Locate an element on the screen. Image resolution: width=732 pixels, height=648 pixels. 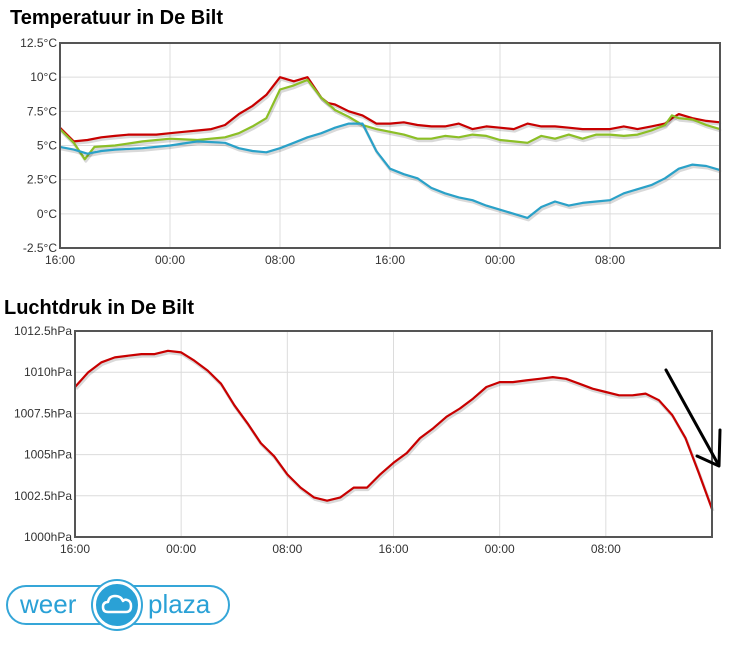
y-tick-label: 1012.5hPa is located at coordinates (43, 331).